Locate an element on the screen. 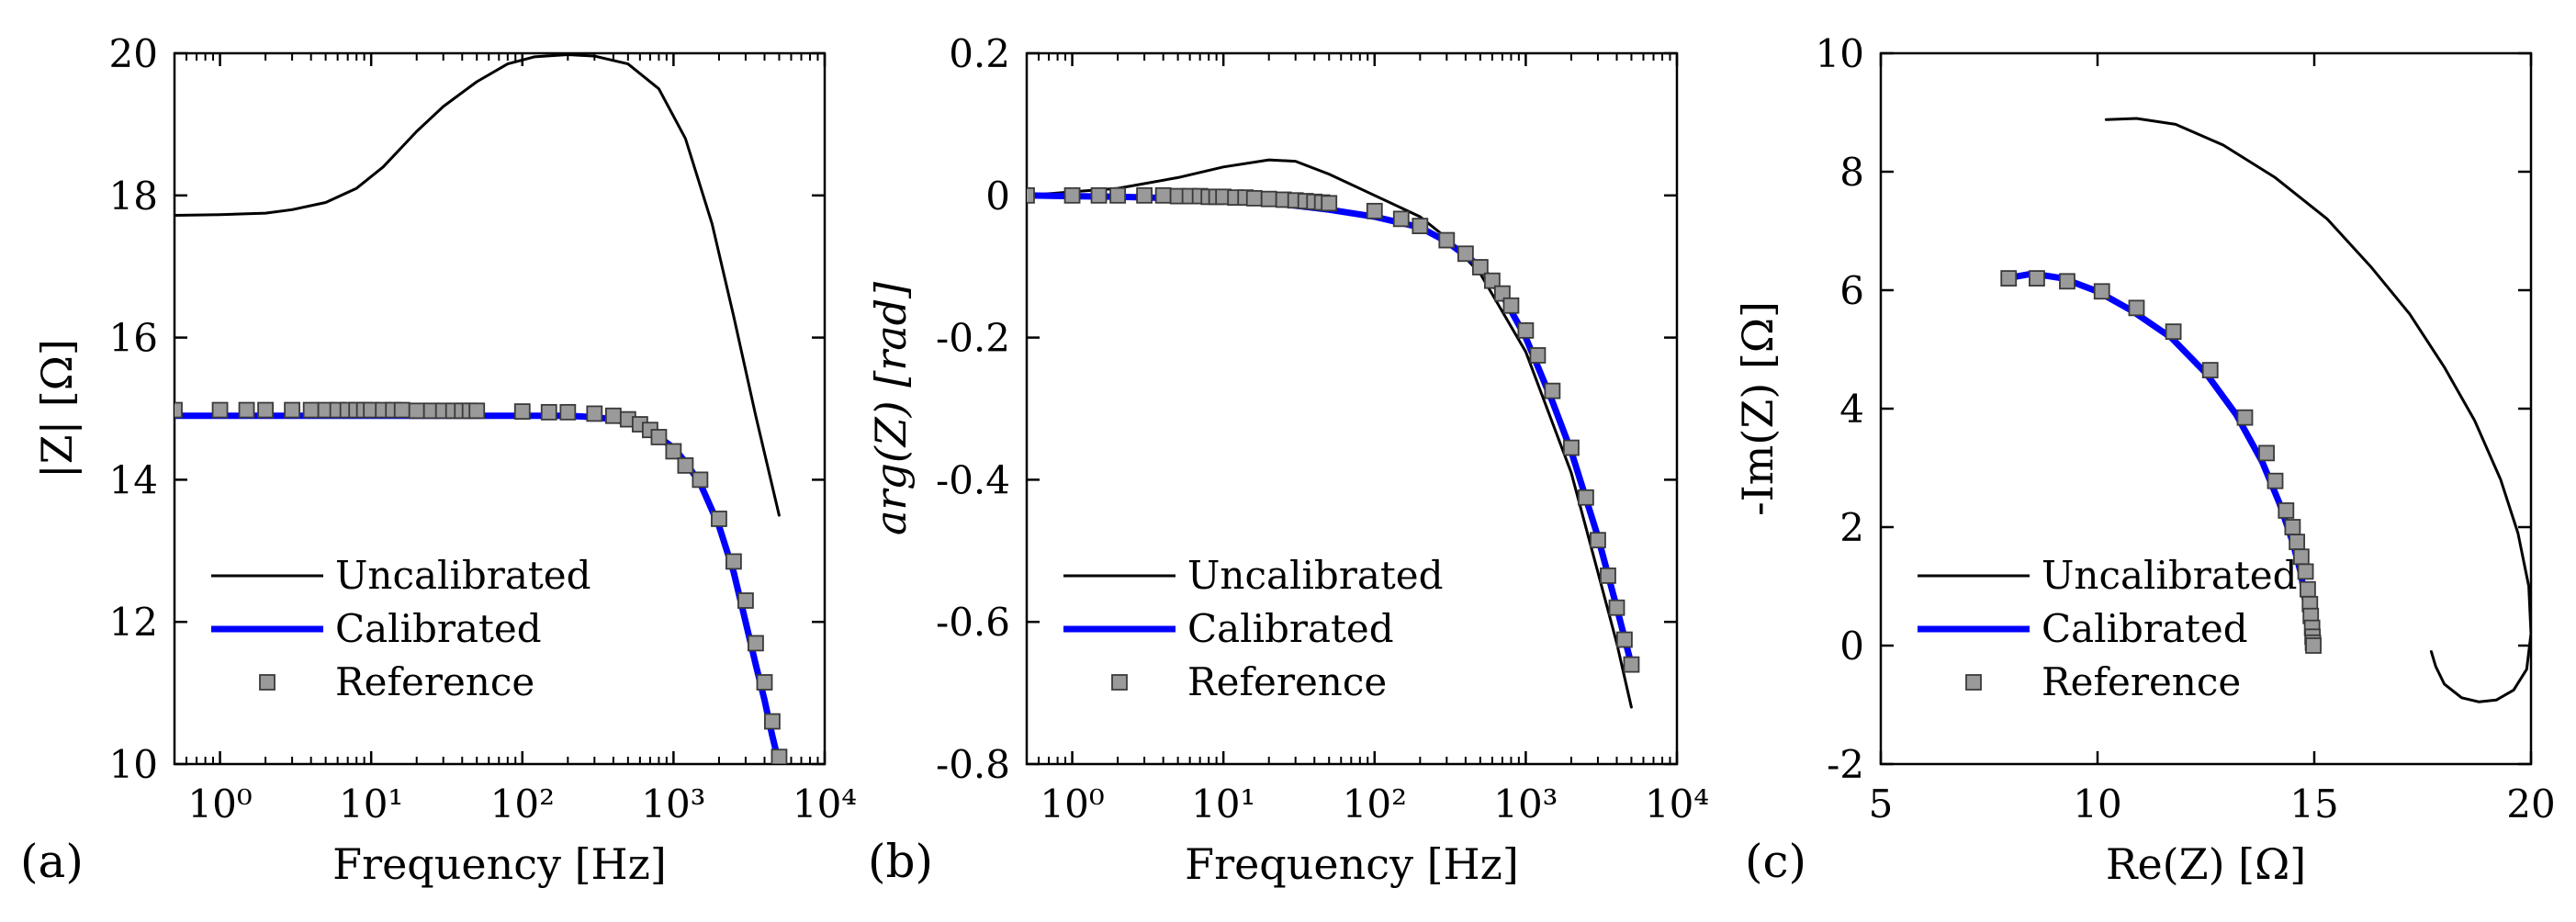  y-tick-label: 0.2 is located at coordinates (980, 53).